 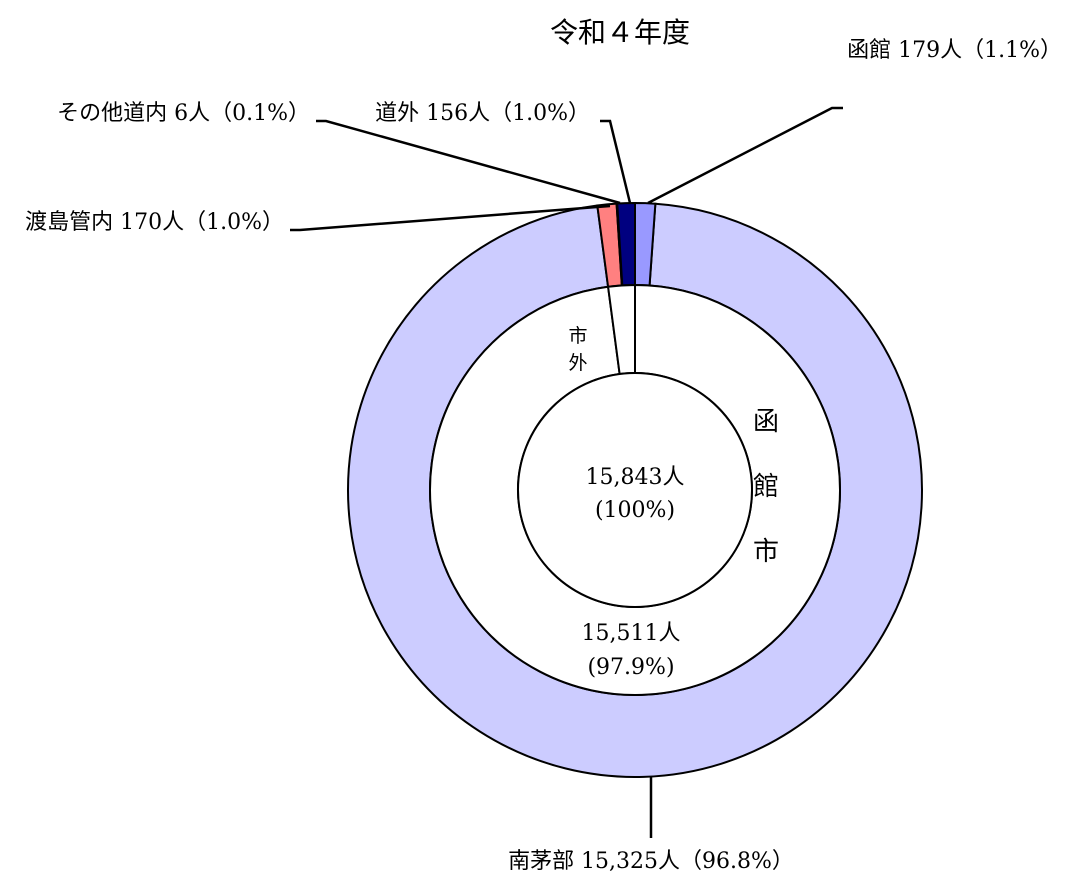 I want to click on inner-label-hakodate-city-char: 館, so click(x=766, y=487).